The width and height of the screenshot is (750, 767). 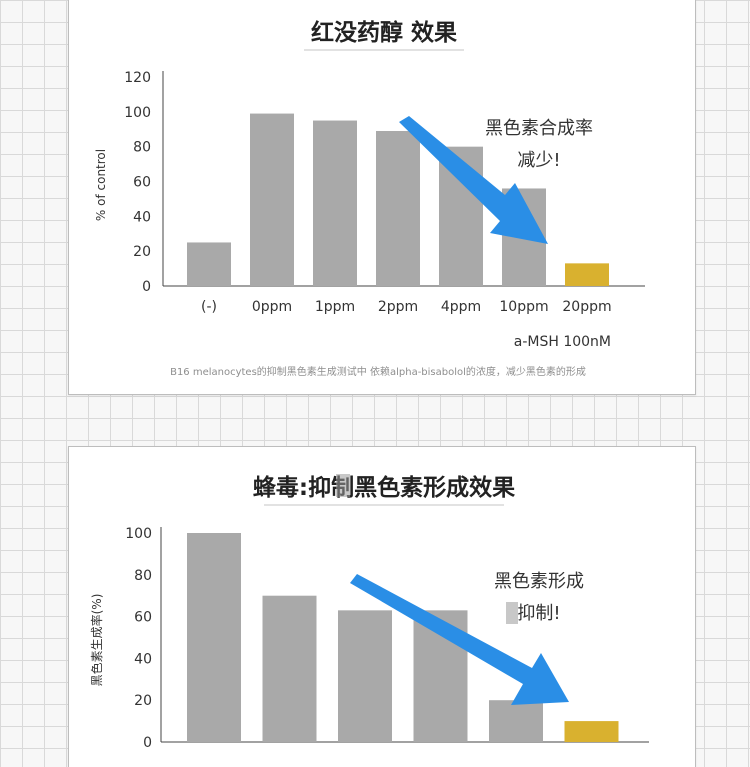 What do you see at coordinates (461, 307) in the screenshot?
I see `x-tick-label: 4ppm` at bounding box center [461, 307].